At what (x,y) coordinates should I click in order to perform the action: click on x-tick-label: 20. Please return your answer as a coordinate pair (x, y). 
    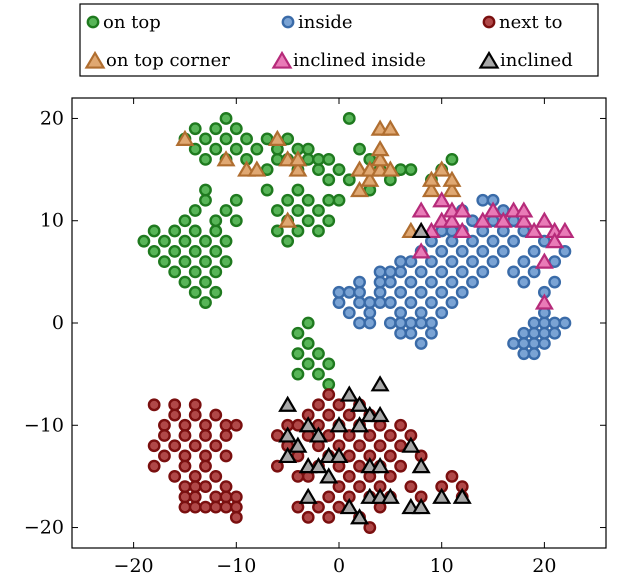
    Looking at the image, I should click on (544, 566).